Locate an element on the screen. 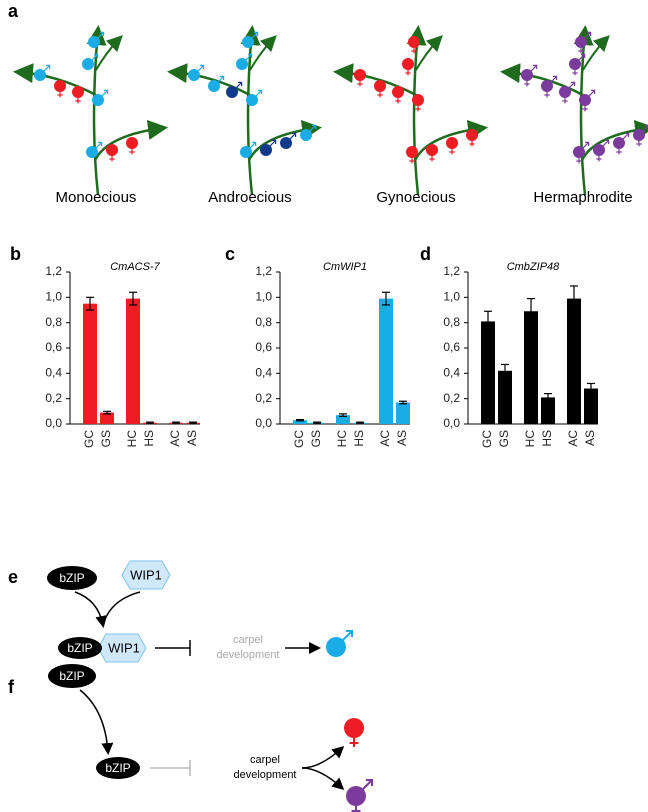 Image resolution: width=648 pixels, height=812 pixels. panel-letter: d is located at coordinates (425, 254).